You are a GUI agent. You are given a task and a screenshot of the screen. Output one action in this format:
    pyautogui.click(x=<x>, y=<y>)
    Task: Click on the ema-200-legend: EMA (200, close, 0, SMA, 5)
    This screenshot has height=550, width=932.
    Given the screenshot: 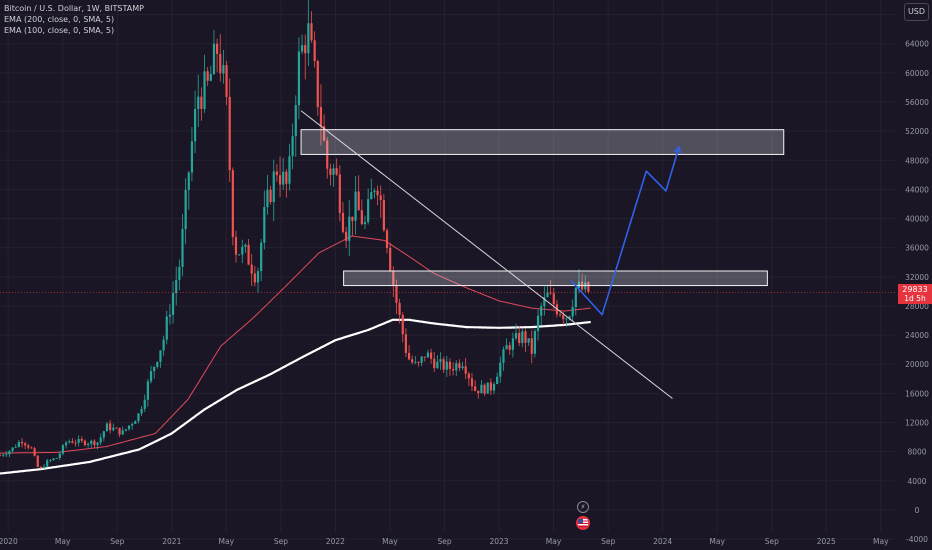 What is the action you would take?
    pyautogui.click(x=59, y=19)
    